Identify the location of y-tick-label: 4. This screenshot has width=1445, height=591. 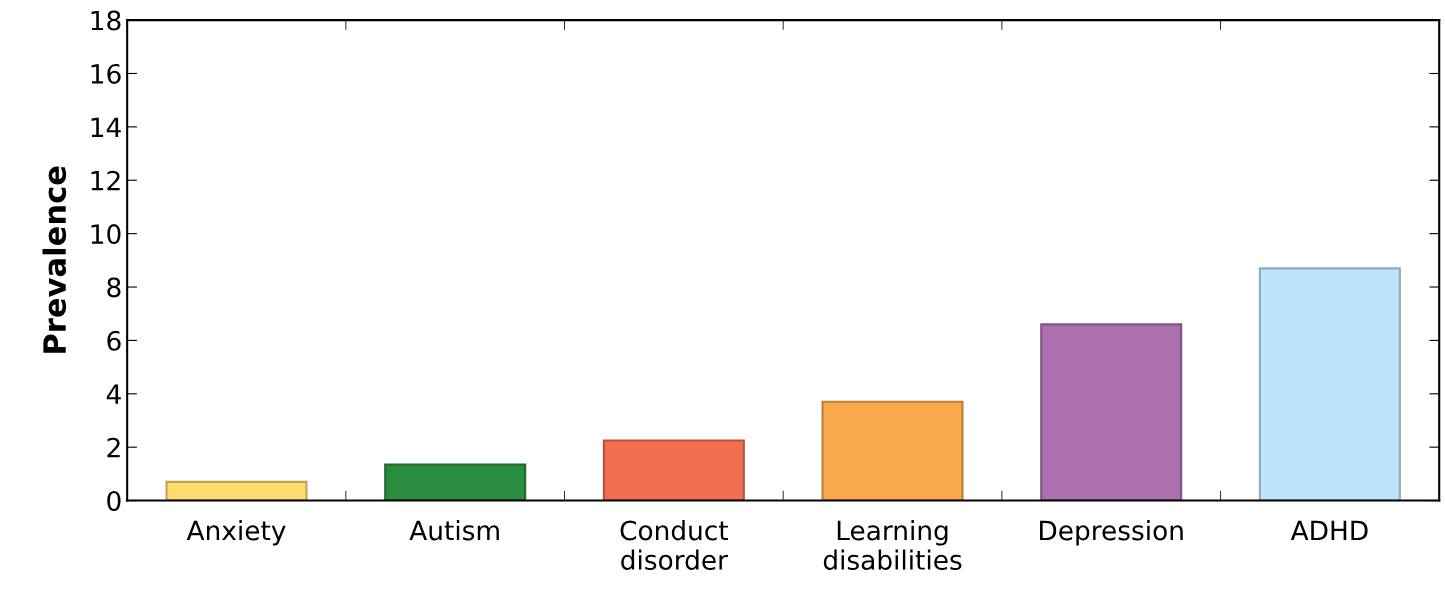
(113, 394).